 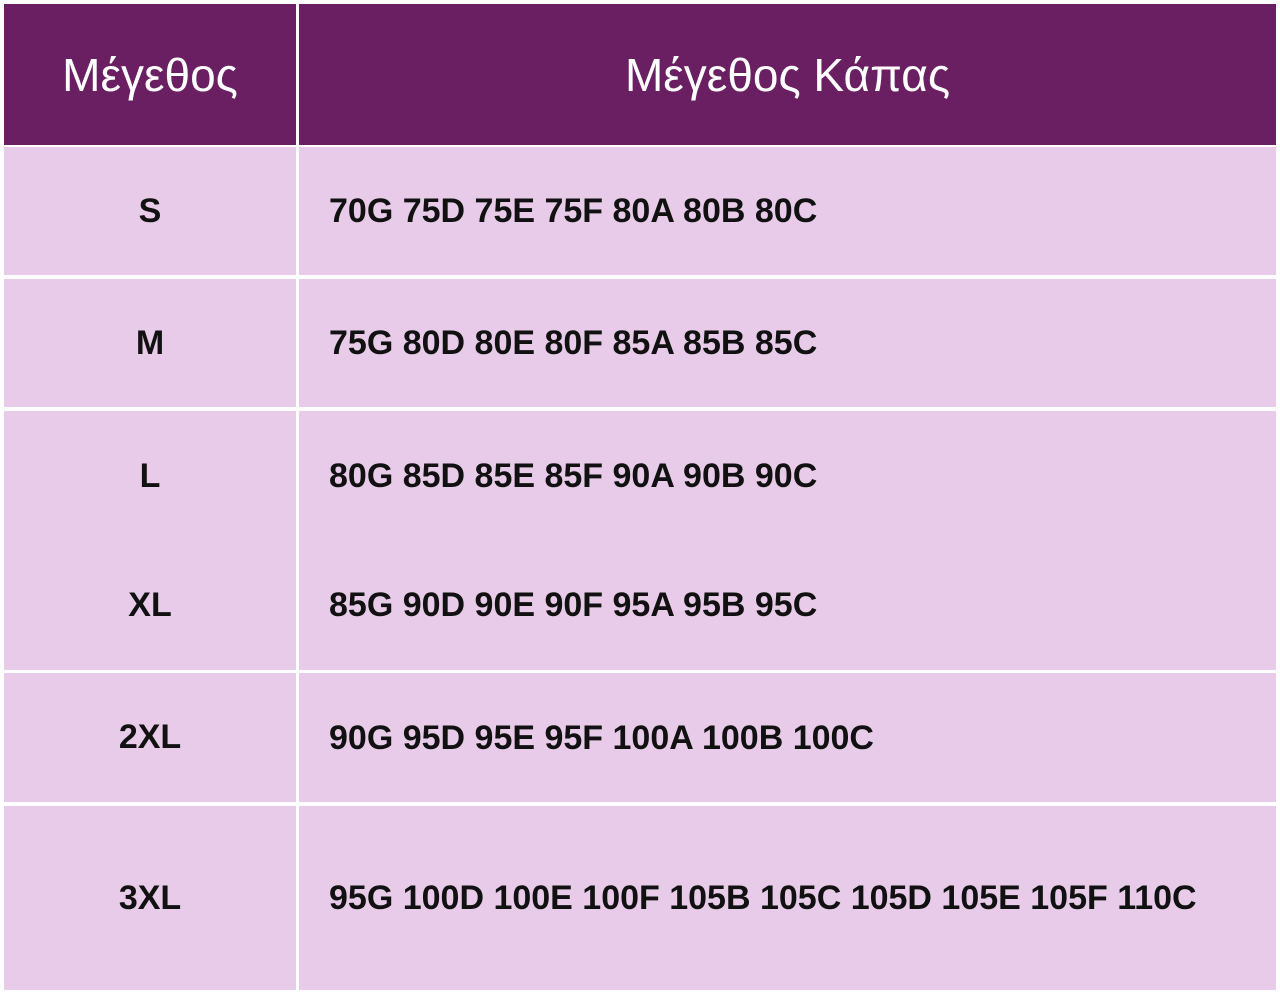 I want to click on table-row: XL 85G 90D 90E 90F 95A 95B 95C, so click(x=640, y=605).